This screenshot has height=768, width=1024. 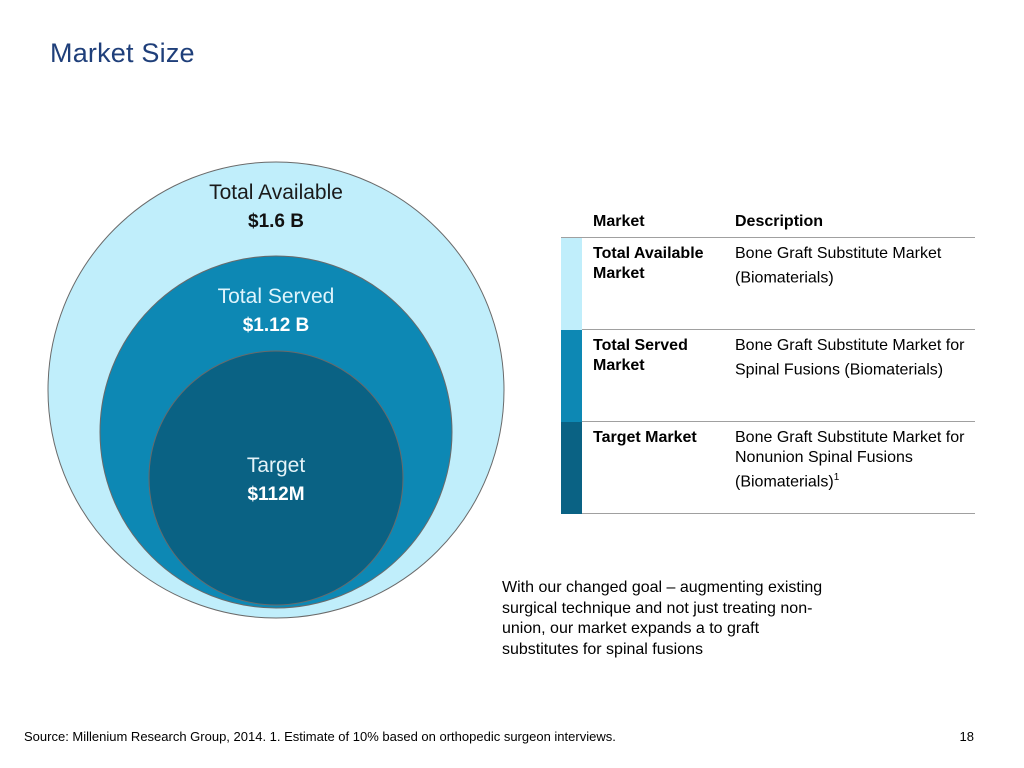 I want to click on total-available-label: Total Available, so click(x=276, y=192).